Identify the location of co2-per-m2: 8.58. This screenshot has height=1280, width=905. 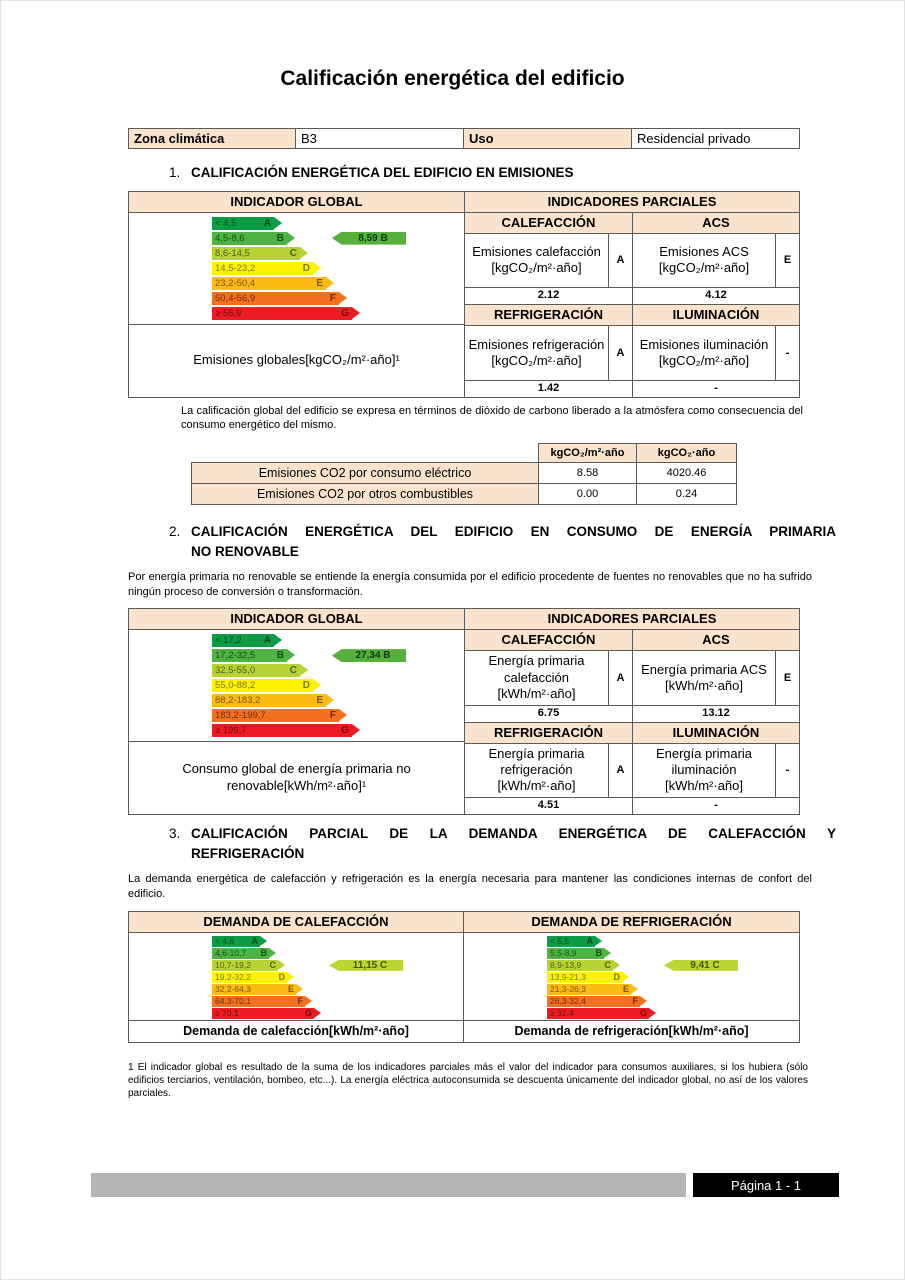
(587, 473).